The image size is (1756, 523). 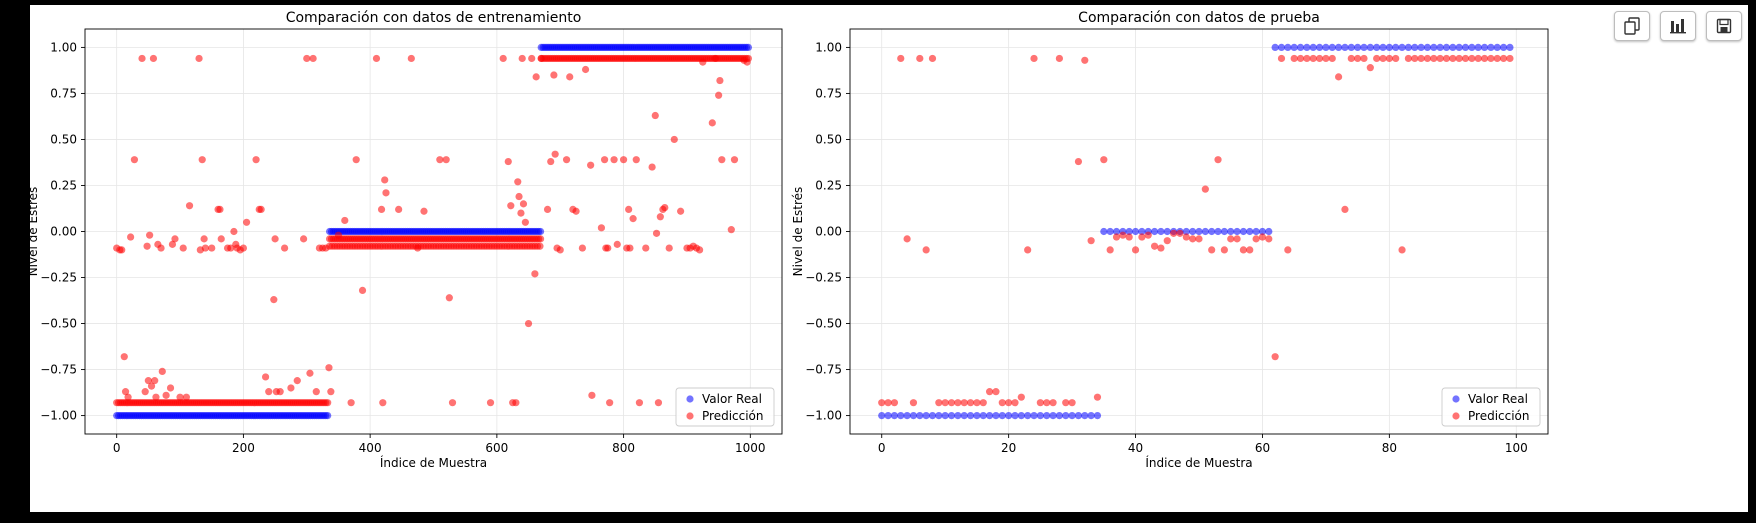 What do you see at coordinates (750, 448) in the screenshot?
I see `chart1-xtick-label-5: 1000` at bounding box center [750, 448].